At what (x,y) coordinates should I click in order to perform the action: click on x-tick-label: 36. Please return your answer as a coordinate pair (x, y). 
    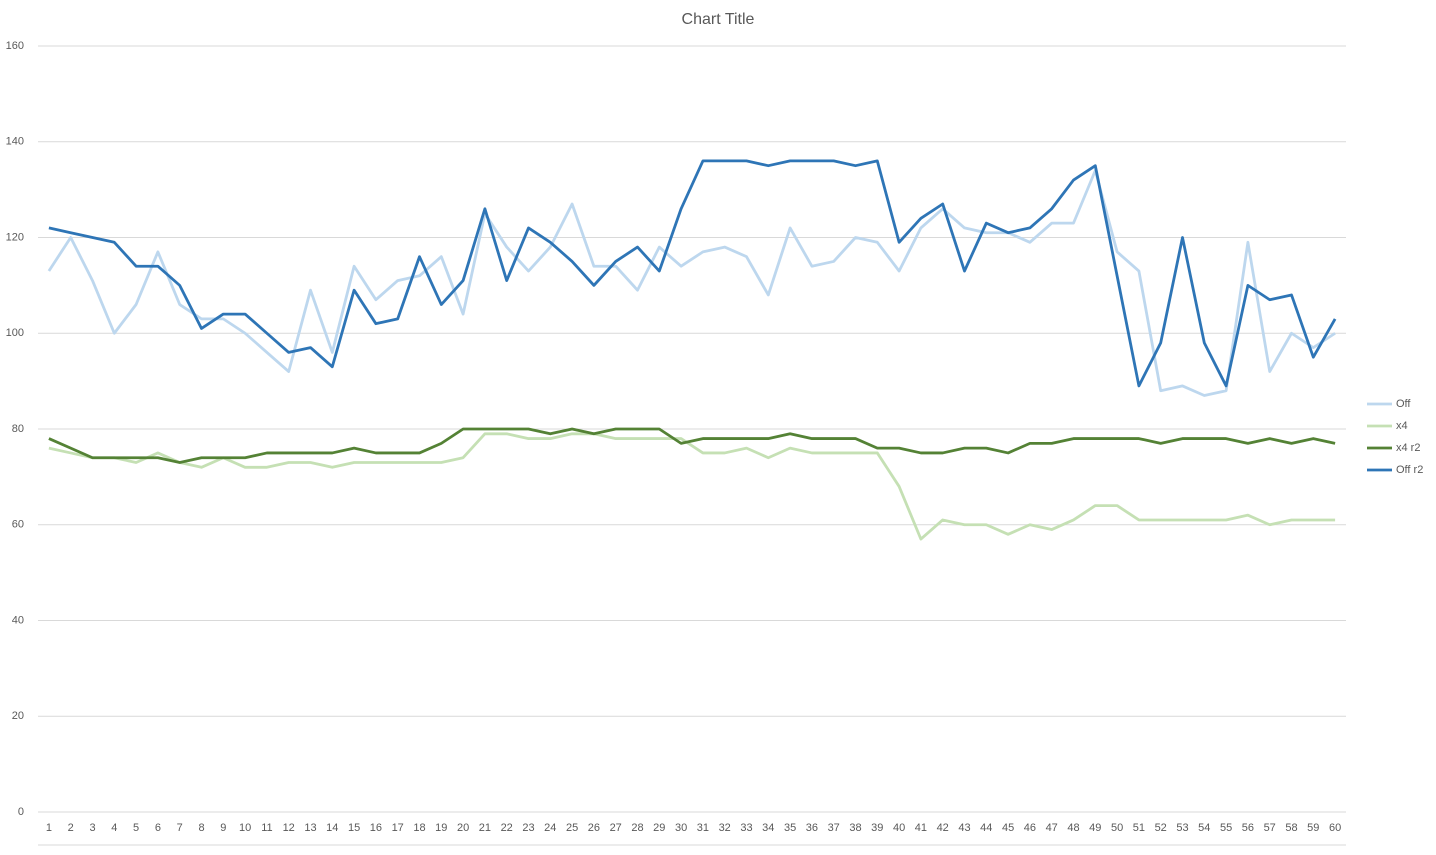
    Looking at the image, I should click on (812, 828).